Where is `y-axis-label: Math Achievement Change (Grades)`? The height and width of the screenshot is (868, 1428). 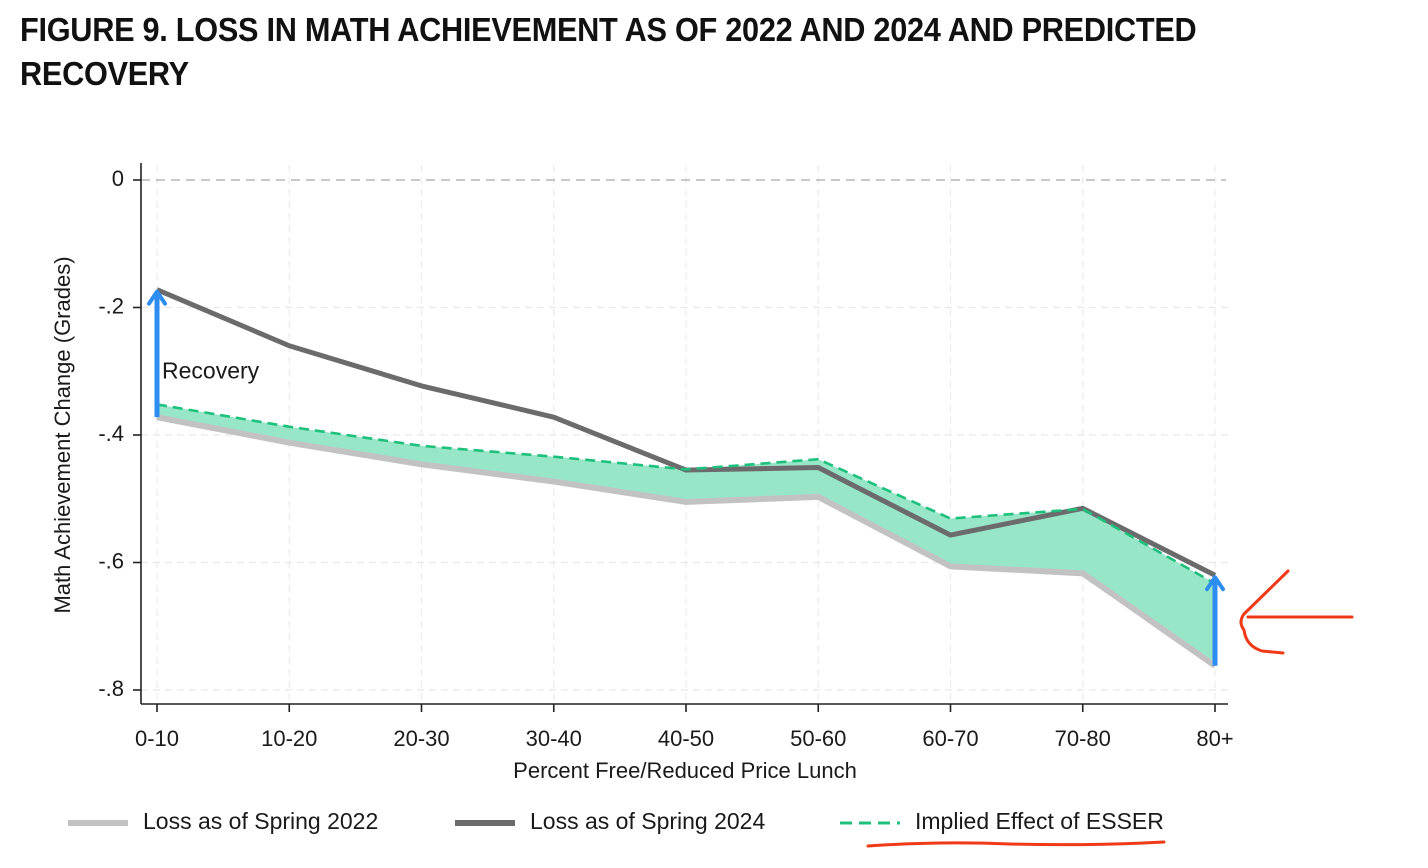 y-axis-label: Math Achievement Change (Grades) is located at coordinates (62, 434).